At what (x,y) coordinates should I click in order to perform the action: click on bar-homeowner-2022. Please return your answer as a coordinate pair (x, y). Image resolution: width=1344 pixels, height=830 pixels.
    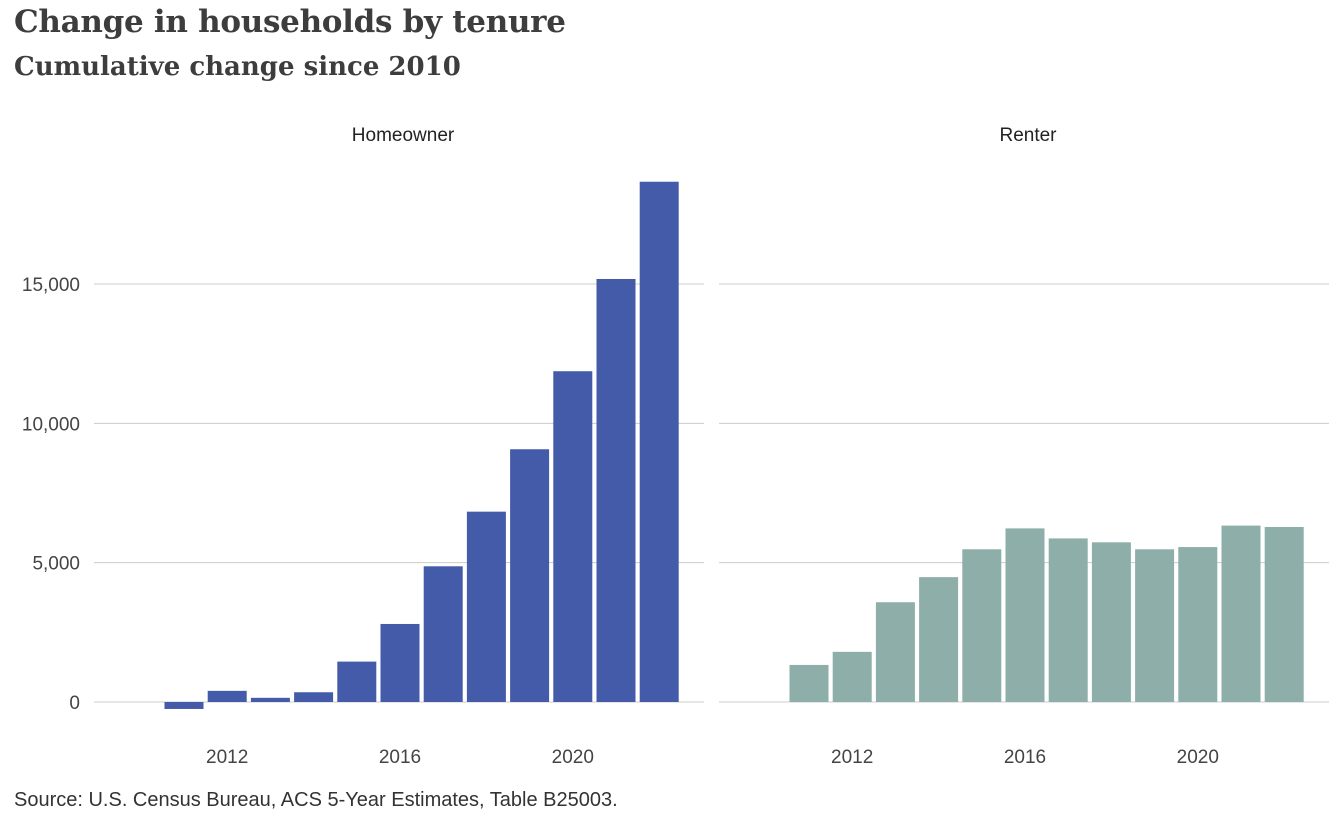
    Looking at the image, I should click on (659, 441).